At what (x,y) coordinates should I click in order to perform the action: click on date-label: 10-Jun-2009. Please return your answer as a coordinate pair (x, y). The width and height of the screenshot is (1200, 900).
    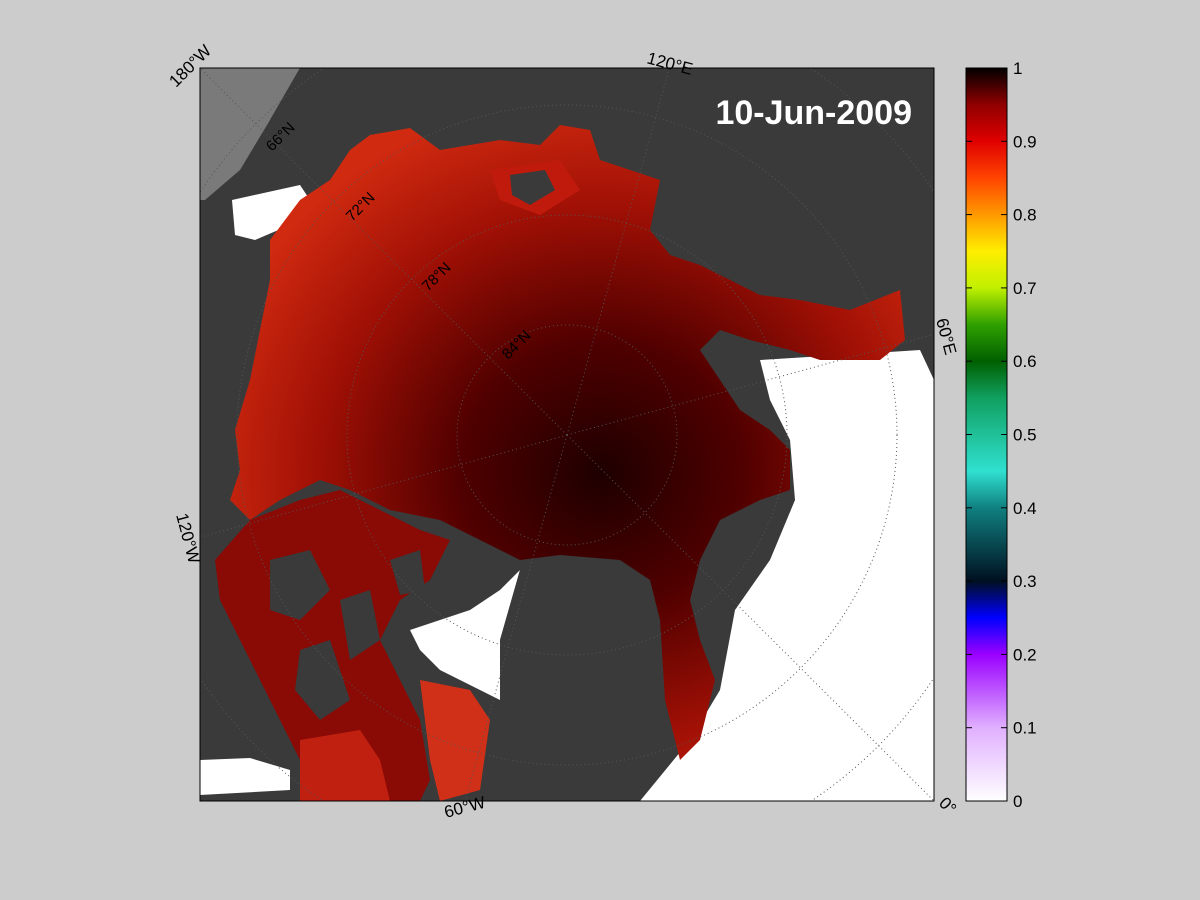
    Looking at the image, I should click on (813, 113).